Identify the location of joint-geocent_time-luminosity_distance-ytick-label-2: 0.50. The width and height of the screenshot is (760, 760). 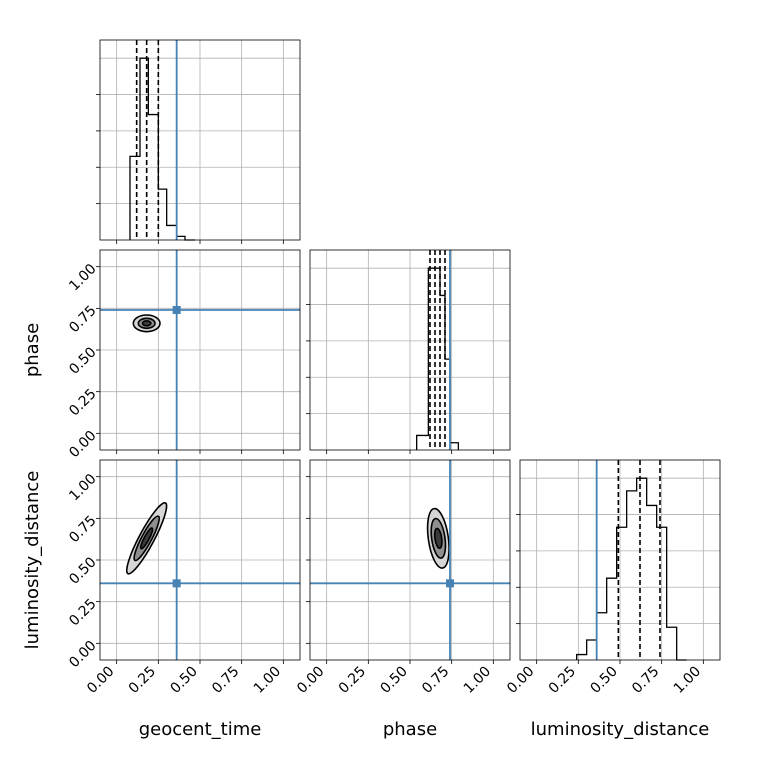
(82, 570).